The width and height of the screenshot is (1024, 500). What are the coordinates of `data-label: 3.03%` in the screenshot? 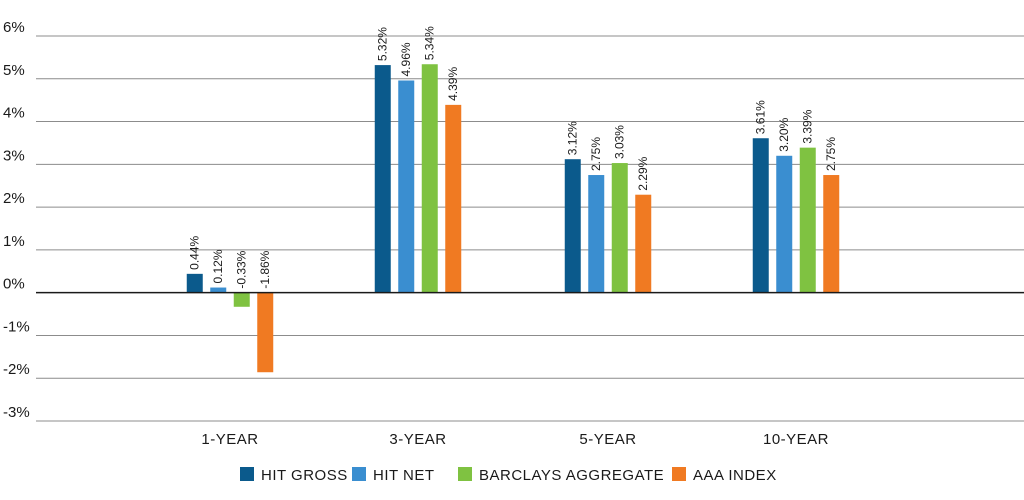 It's located at (620, 142).